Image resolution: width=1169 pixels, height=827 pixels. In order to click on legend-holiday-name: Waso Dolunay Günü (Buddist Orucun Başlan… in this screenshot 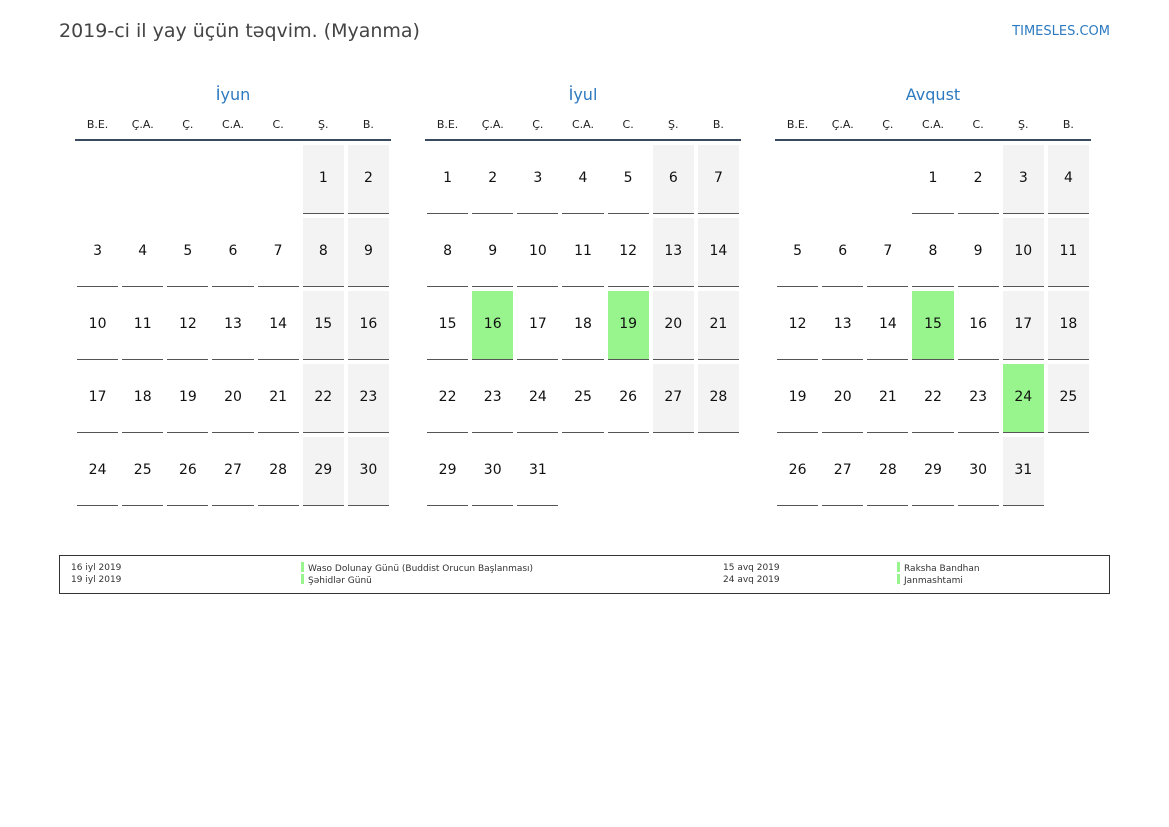, I will do `click(421, 569)`.